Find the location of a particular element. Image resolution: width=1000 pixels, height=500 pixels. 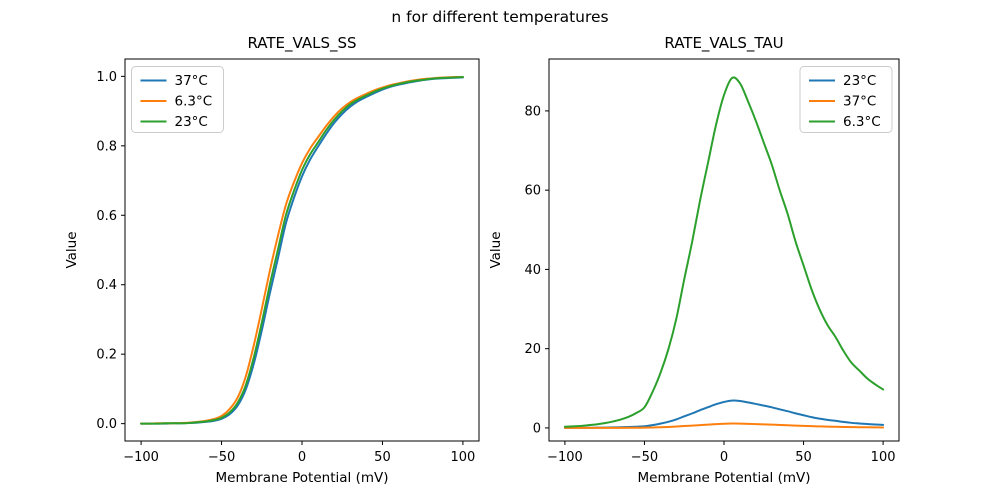

y-tick-label: 40 is located at coordinates (532, 270).